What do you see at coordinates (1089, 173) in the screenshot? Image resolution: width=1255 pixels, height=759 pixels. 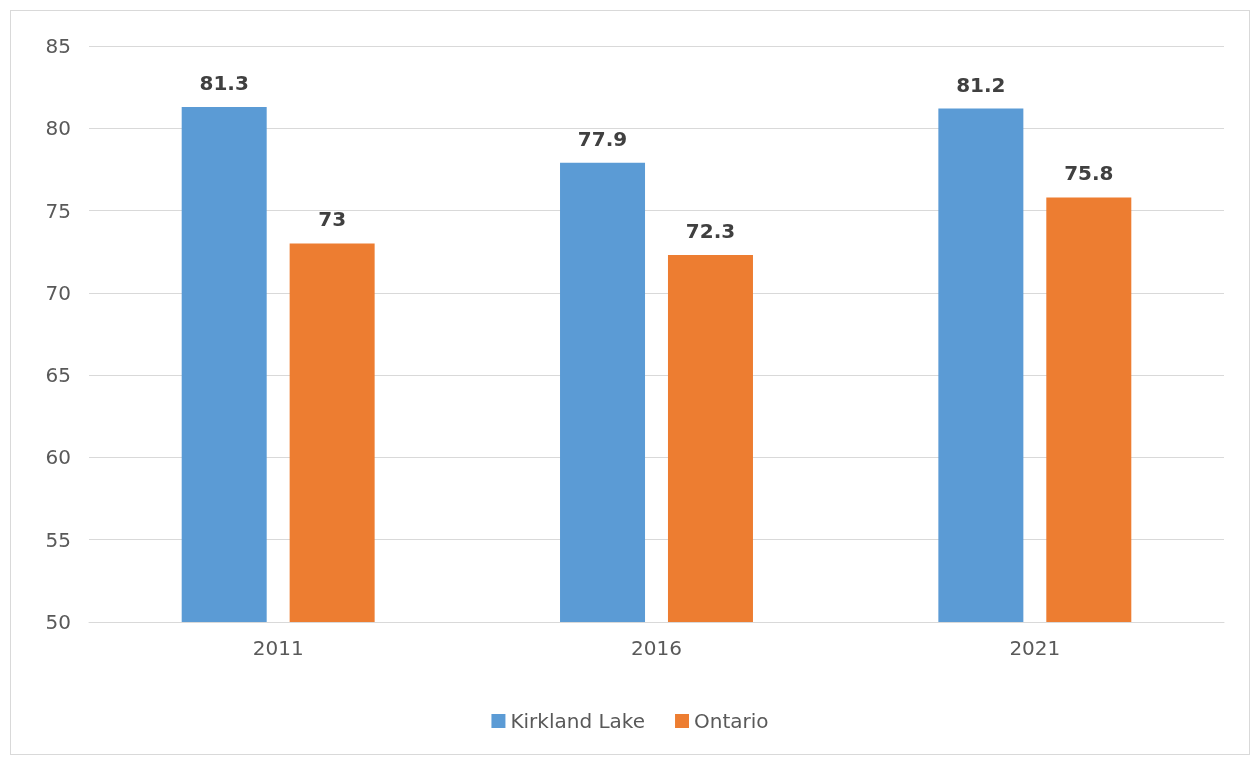 I see `data-label: 75.8` at bounding box center [1089, 173].